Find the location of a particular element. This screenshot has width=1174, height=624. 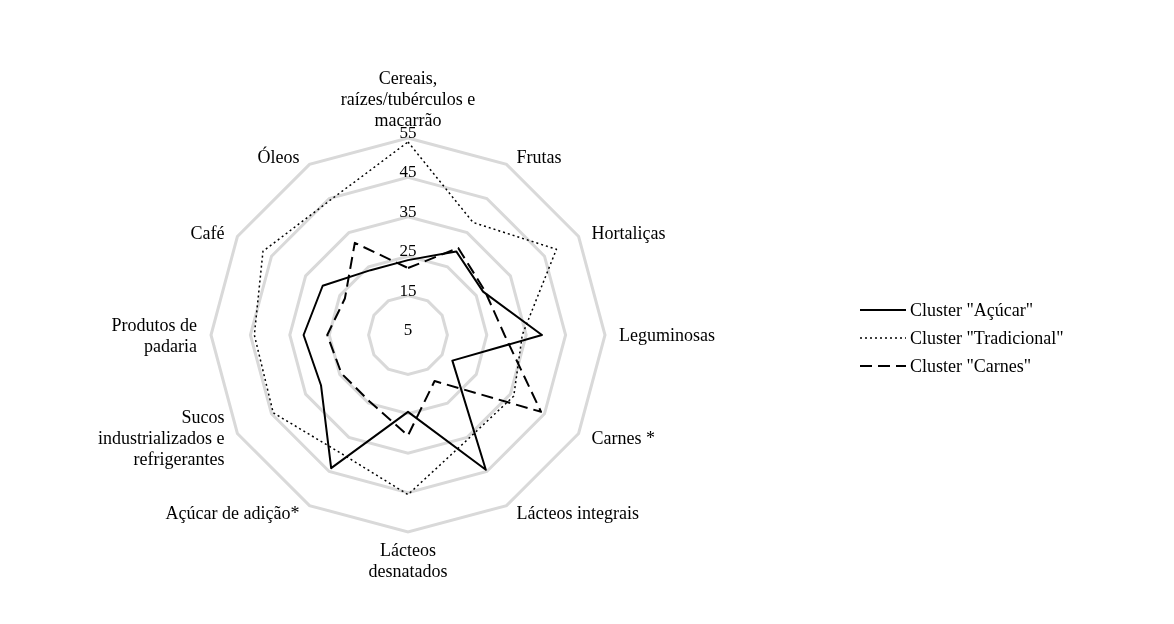

spoke-label: Leguminosas is located at coordinates (667, 335).